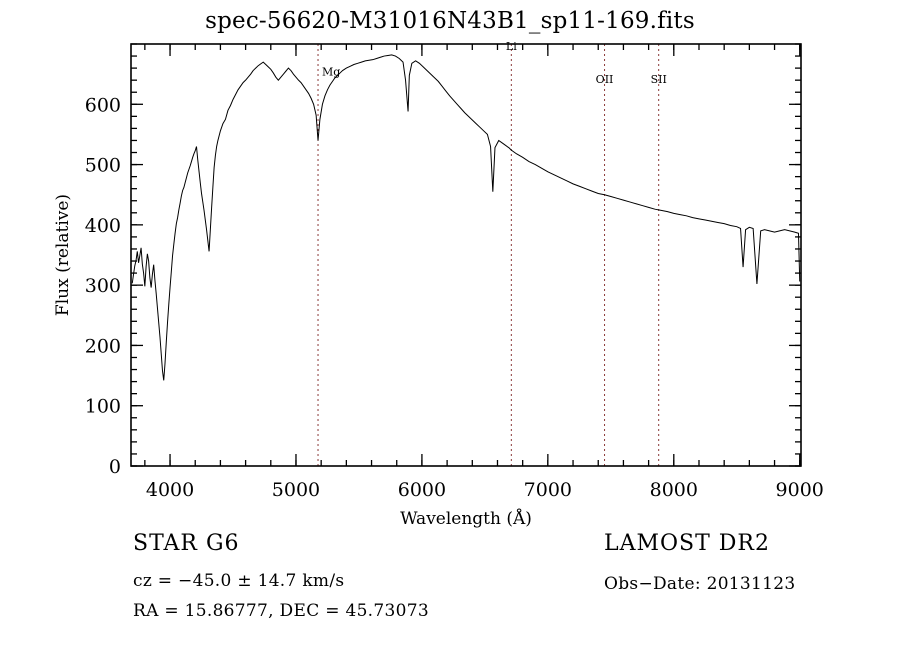 Image resolution: width=900 pixels, height=649 pixels. What do you see at coordinates (800, 490) in the screenshot?
I see `x-tick-label: 9000` at bounding box center [800, 490].